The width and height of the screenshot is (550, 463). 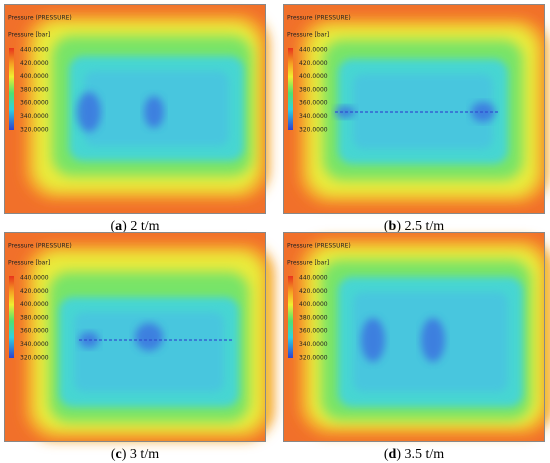 What do you see at coordinates (140, 226) in the screenshot?
I see `caption-text: ) 2 t/m` at bounding box center [140, 226].